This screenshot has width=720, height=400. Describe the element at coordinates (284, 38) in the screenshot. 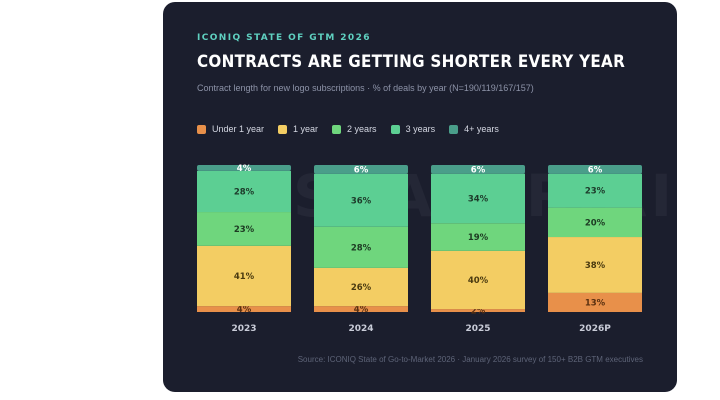

I see `report-eyebrow: ICONIQ STATE OF GTM 2026` at that location.